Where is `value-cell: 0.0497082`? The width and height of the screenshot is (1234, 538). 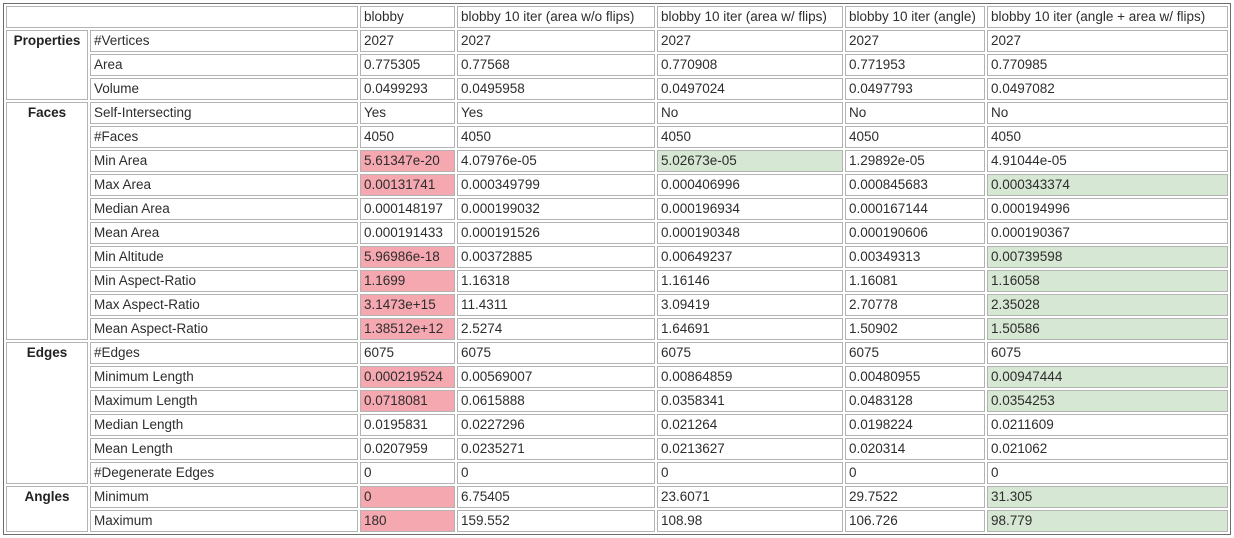
value-cell: 0.0497082 is located at coordinates (1107, 89).